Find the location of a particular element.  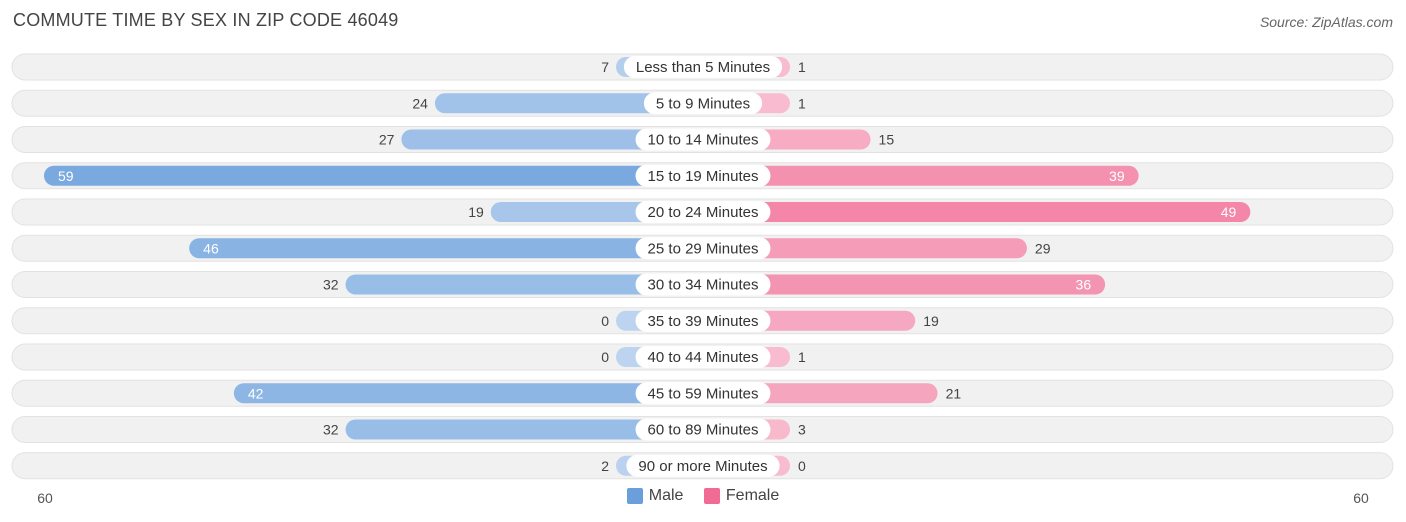

category-label: 20 to 24 Minutes is located at coordinates (703, 212).